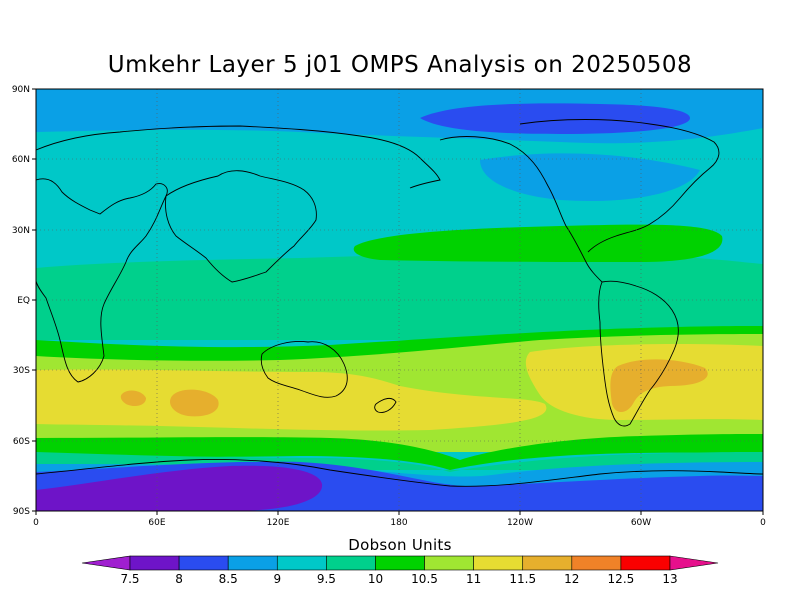 The image size is (800, 600). I want to click on colorbar-label: 8, so click(179, 579).